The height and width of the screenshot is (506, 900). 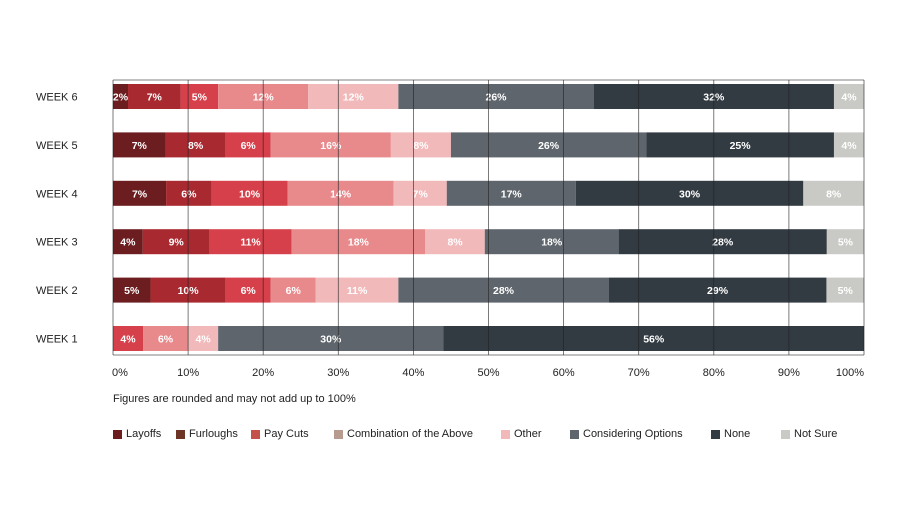 I want to click on legend-label-considering-options: Considering Options, so click(x=633, y=434).